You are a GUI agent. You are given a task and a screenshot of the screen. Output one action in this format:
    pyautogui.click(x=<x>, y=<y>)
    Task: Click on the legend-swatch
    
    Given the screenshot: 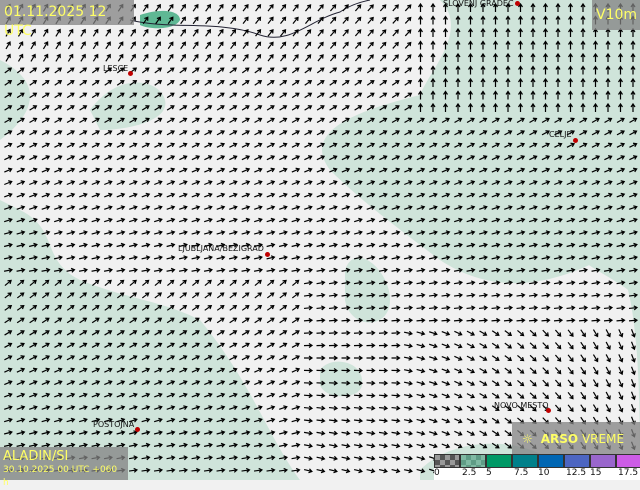 What is the action you would take?
    pyautogui.click(x=525, y=461)
    